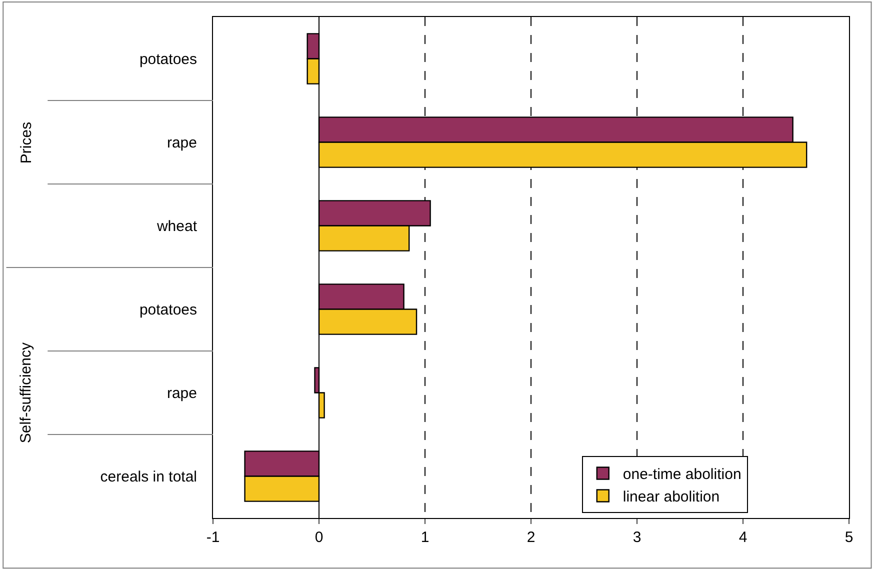 Image resolution: width=874 pixels, height=569 pixels. I want to click on y-tick-label: wheat, so click(177, 226).